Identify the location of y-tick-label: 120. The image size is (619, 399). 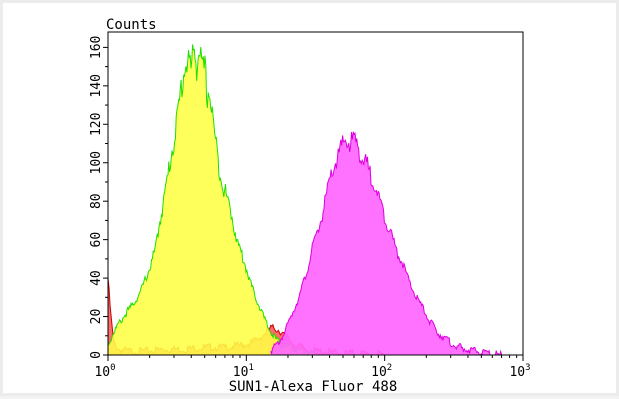
(96, 124).